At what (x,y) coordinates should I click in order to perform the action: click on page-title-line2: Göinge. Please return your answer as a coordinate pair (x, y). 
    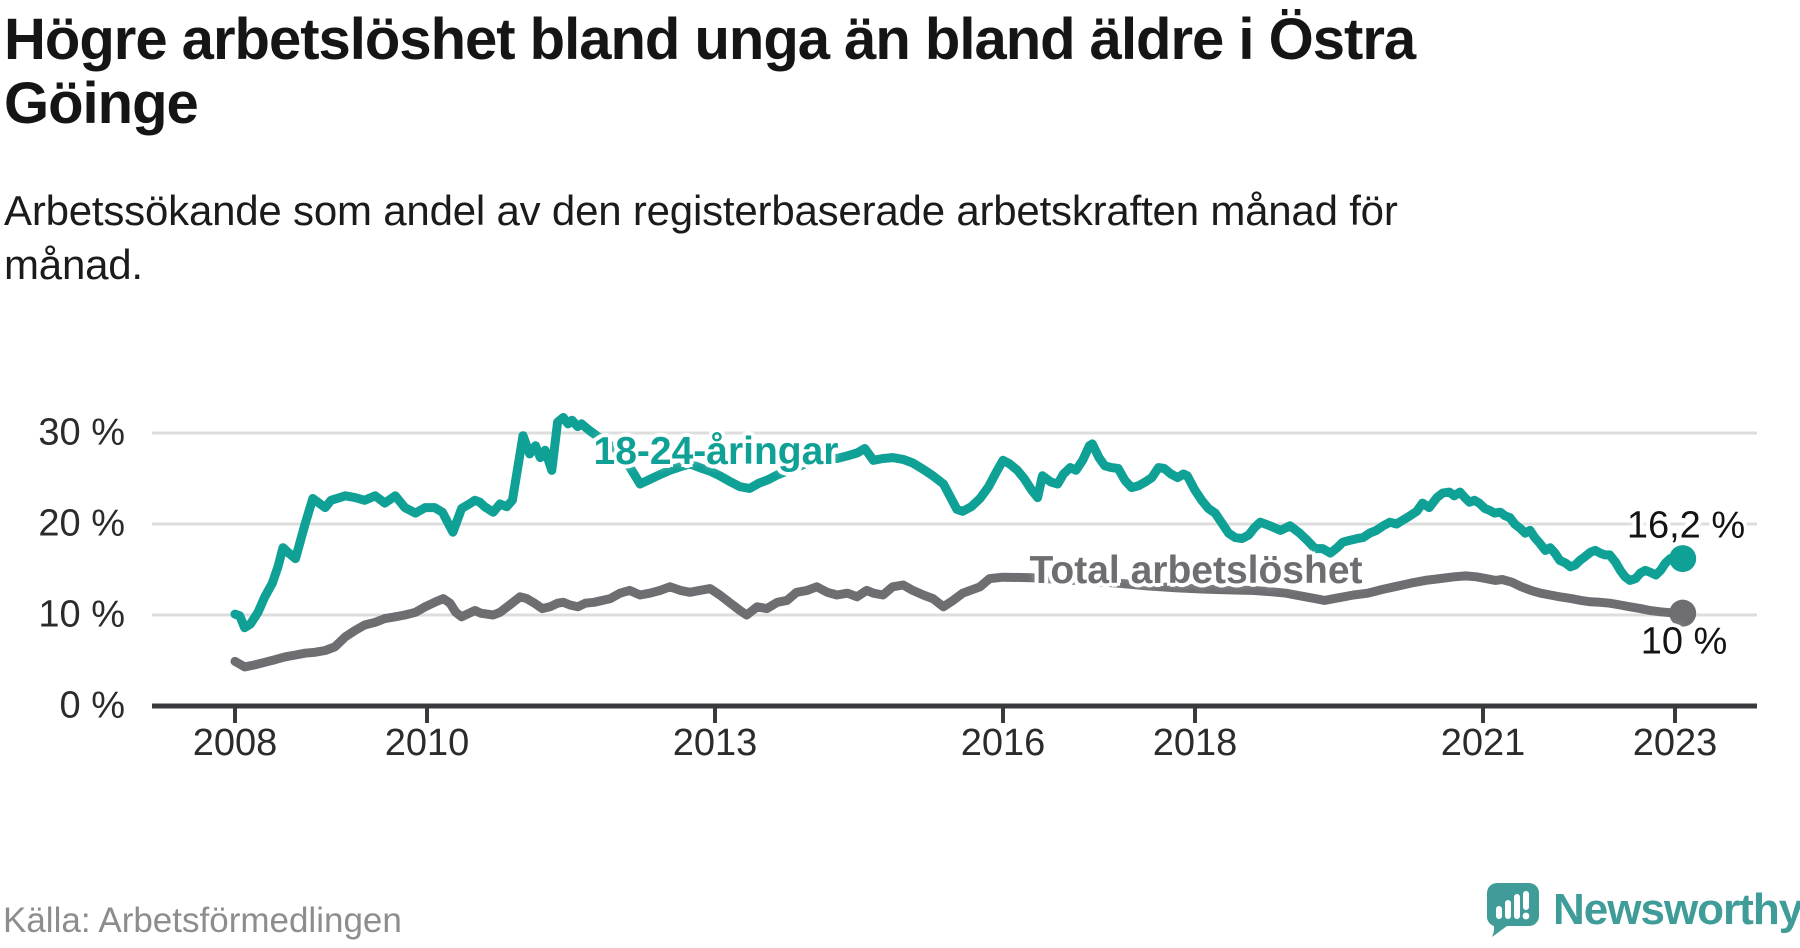
    Looking at the image, I should click on (101, 103).